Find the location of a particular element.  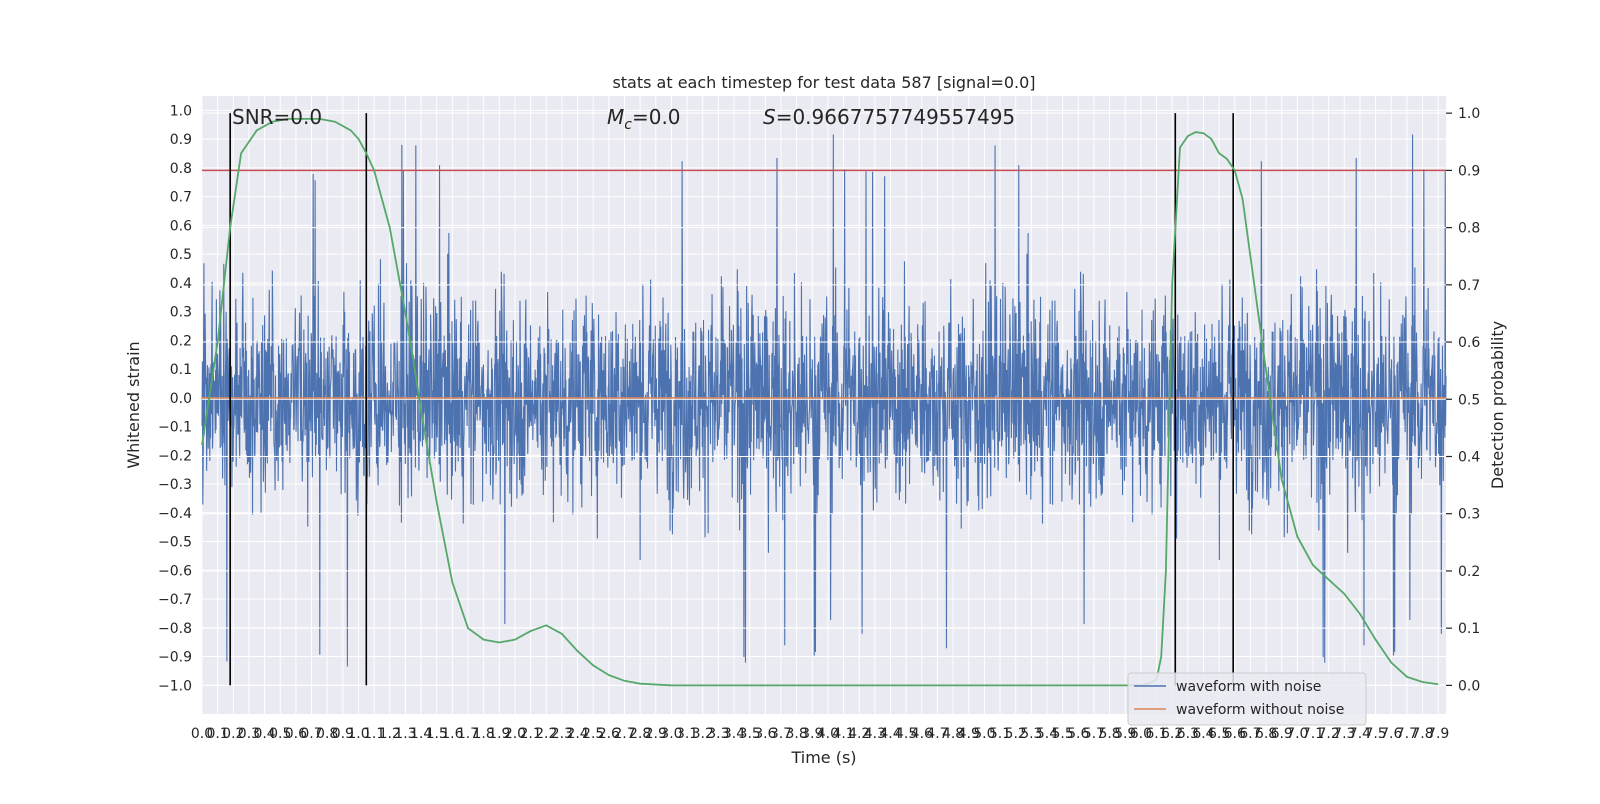

y-tick-label: −0.4 is located at coordinates (175, 514).